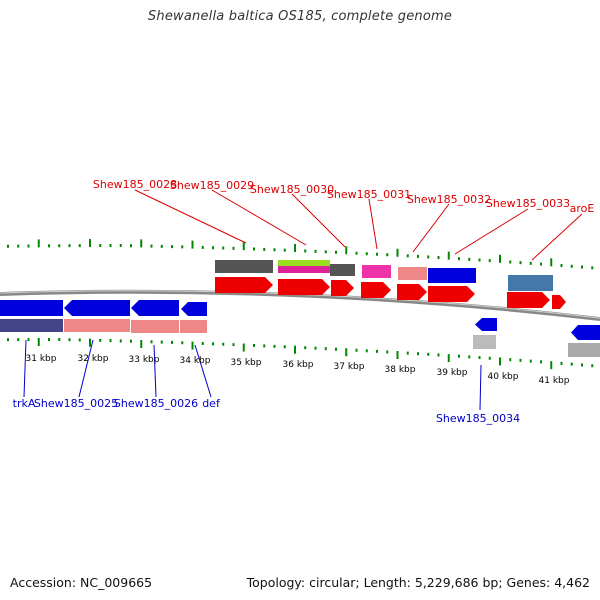 The image size is (600, 600). What do you see at coordinates (246, 363) in the screenshot?
I see `kbp-label: 35 kbp` at bounding box center [246, 363].